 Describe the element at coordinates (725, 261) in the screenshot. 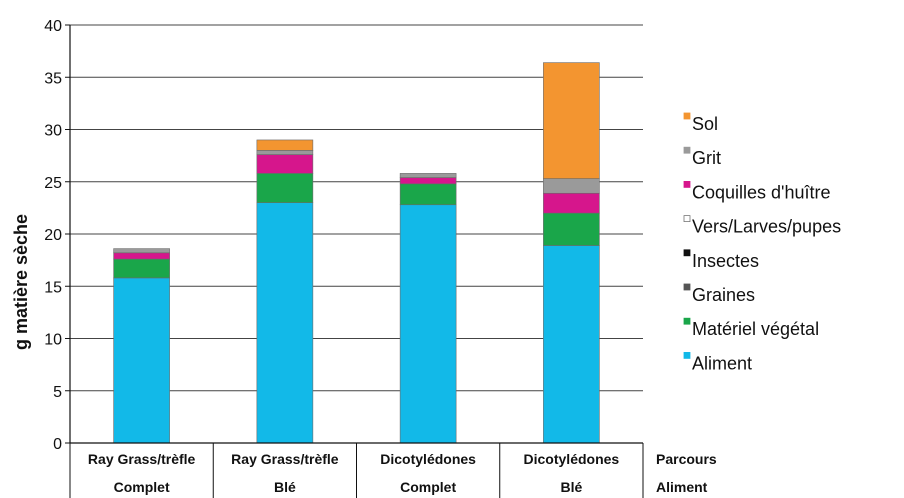

I see `legend-label: Insectes` at that location.